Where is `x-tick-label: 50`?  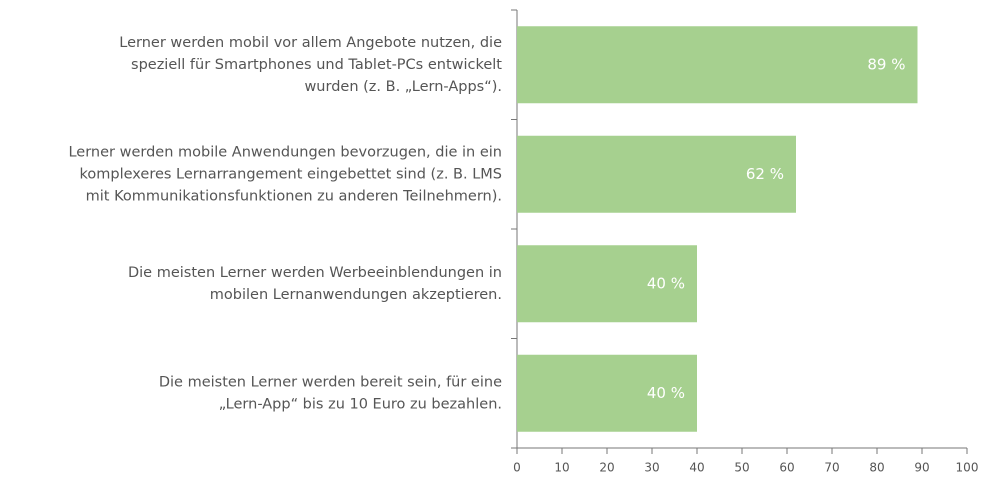 x-tick-label: 50 is located at coordinates (741, 468).